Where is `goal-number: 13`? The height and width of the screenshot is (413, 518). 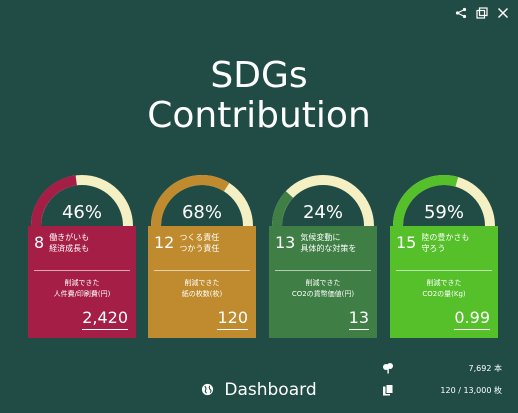 goal-number: 13 is located at coordinates (285, 242).